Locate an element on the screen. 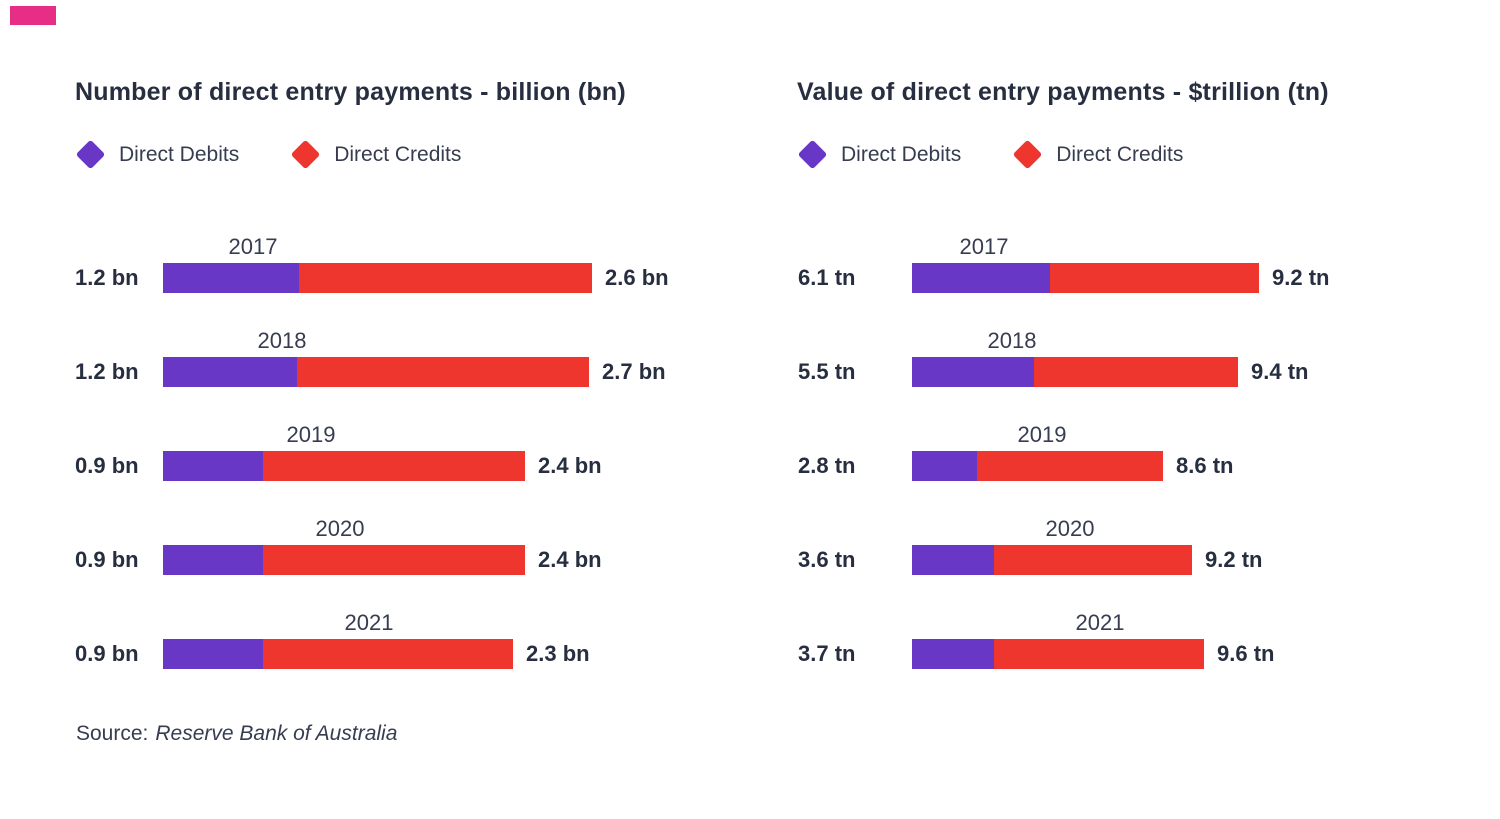  debit-value-label: 6.1 tn is located at coordinates (827, 277).